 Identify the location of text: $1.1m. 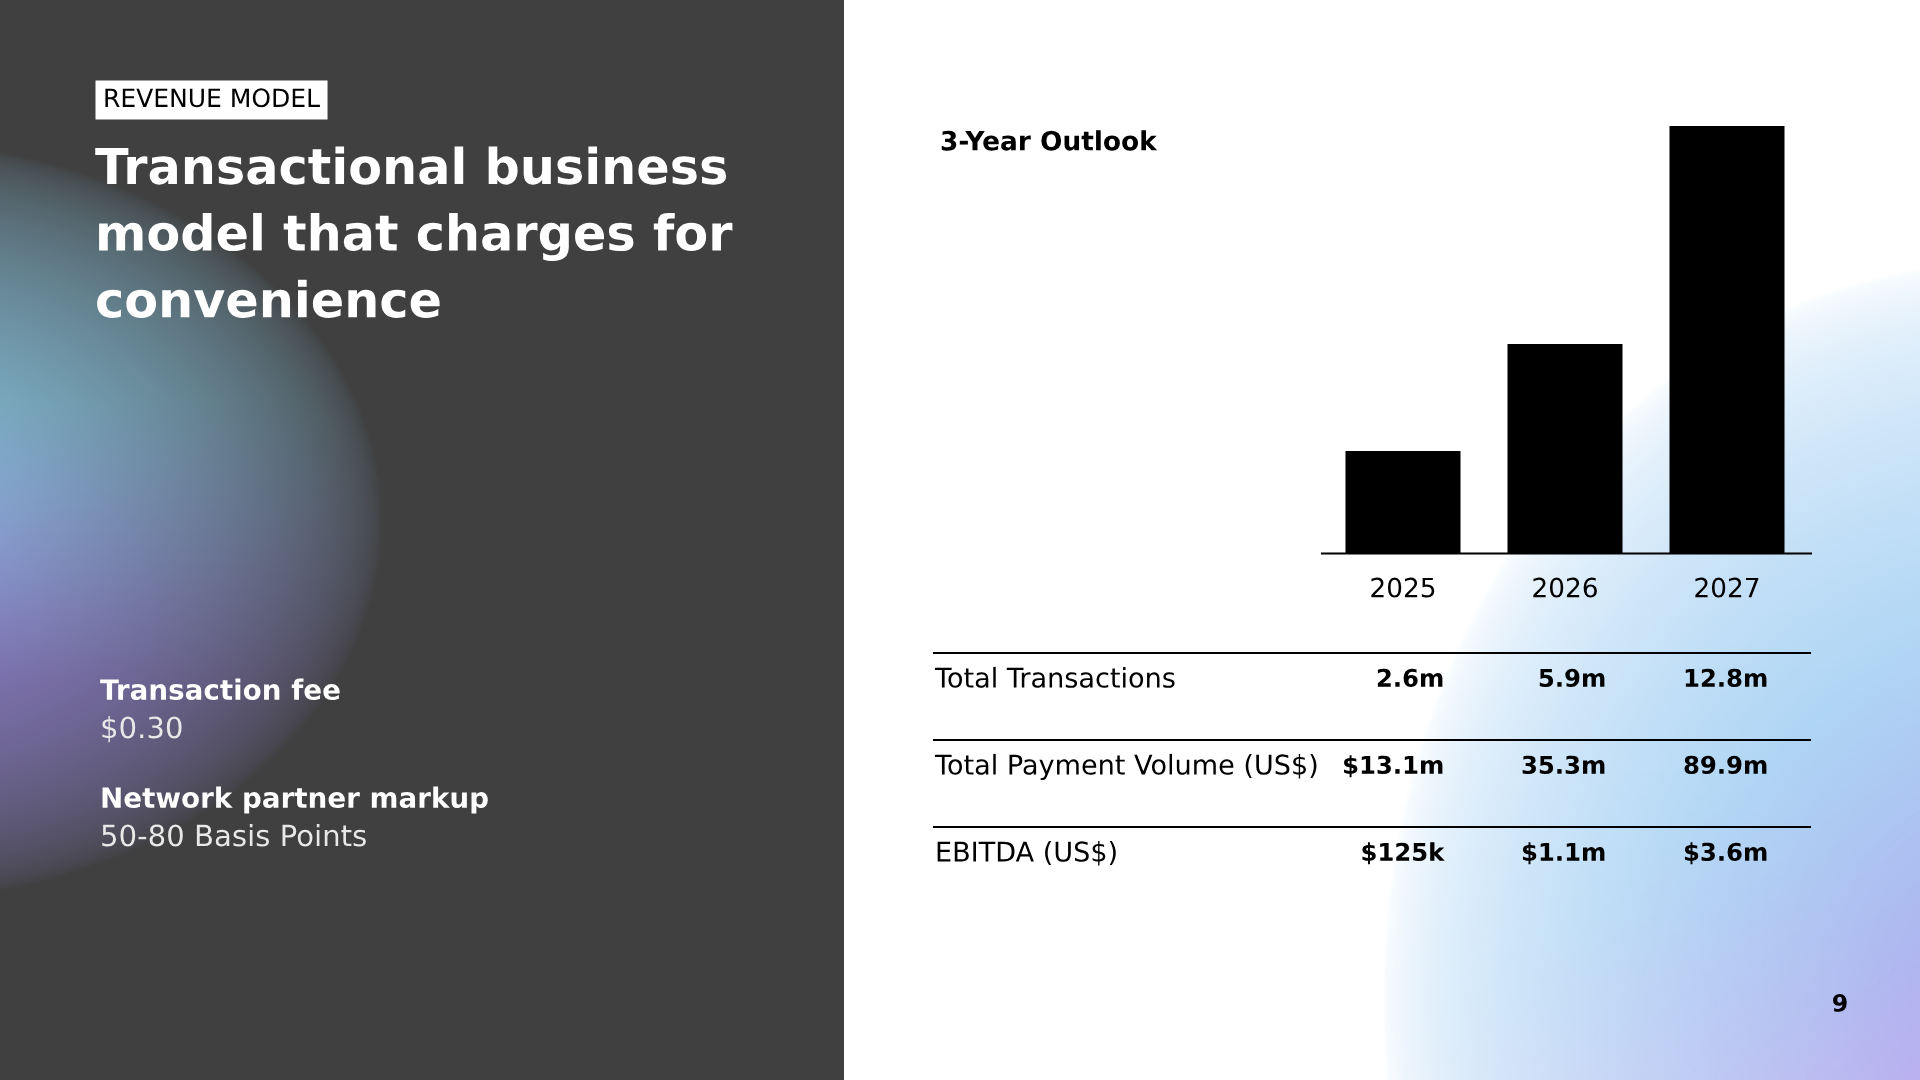
(1563, 853).